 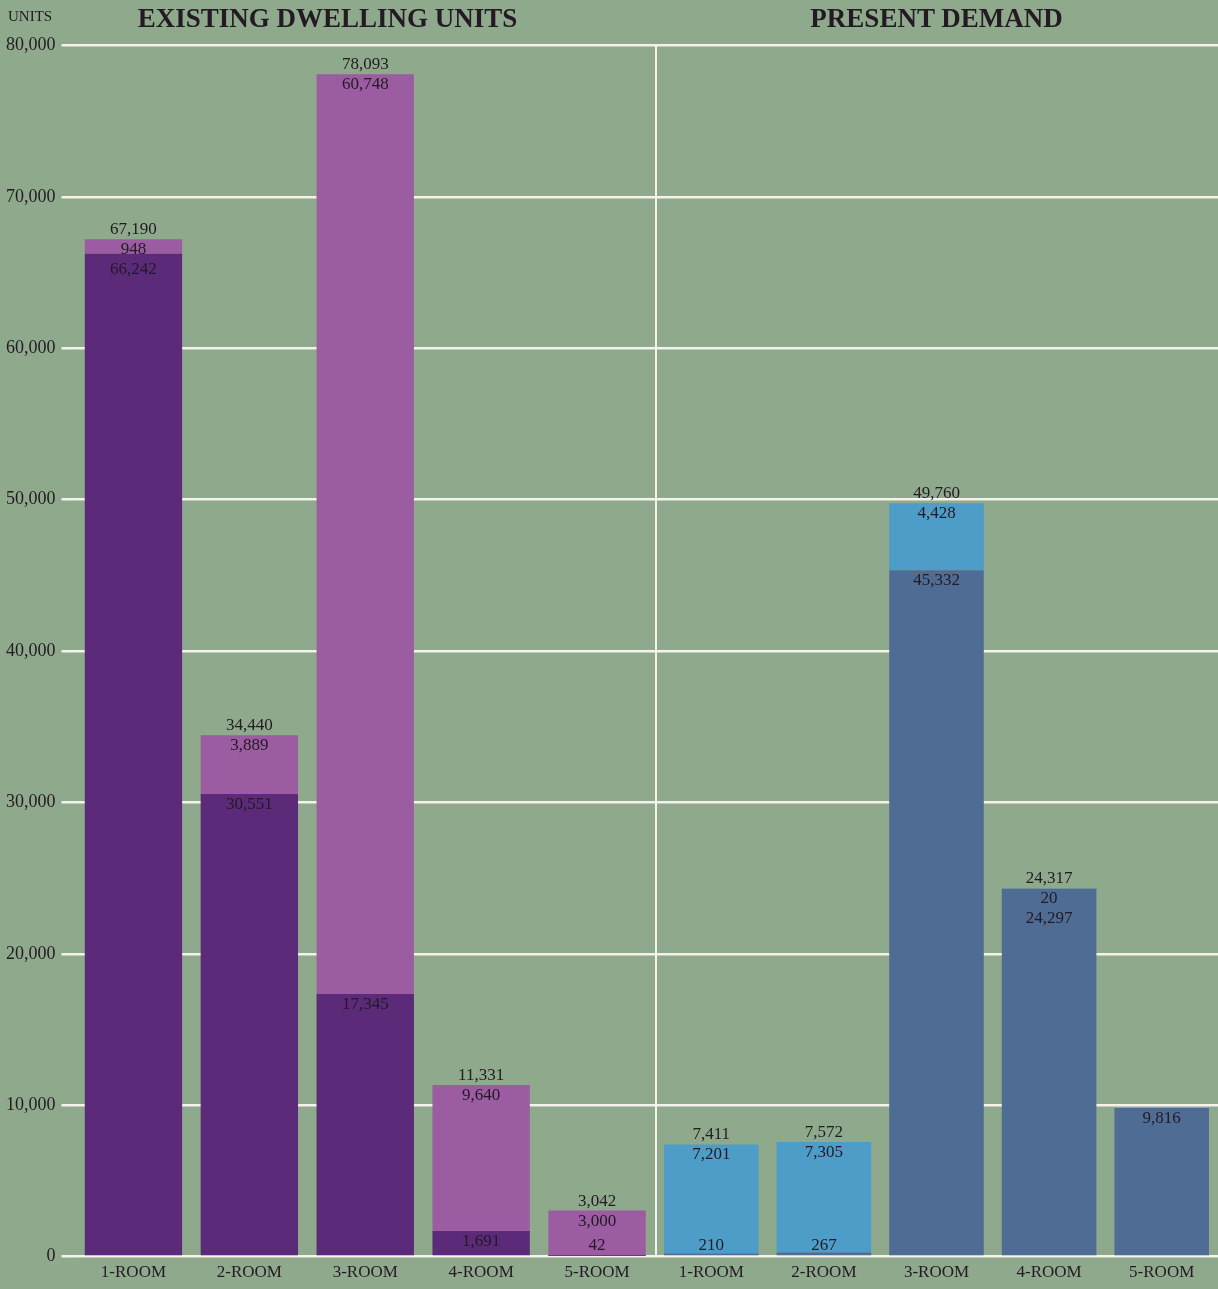 I want to click on y-tick-label: 70,000, so click(x=31, y=195).